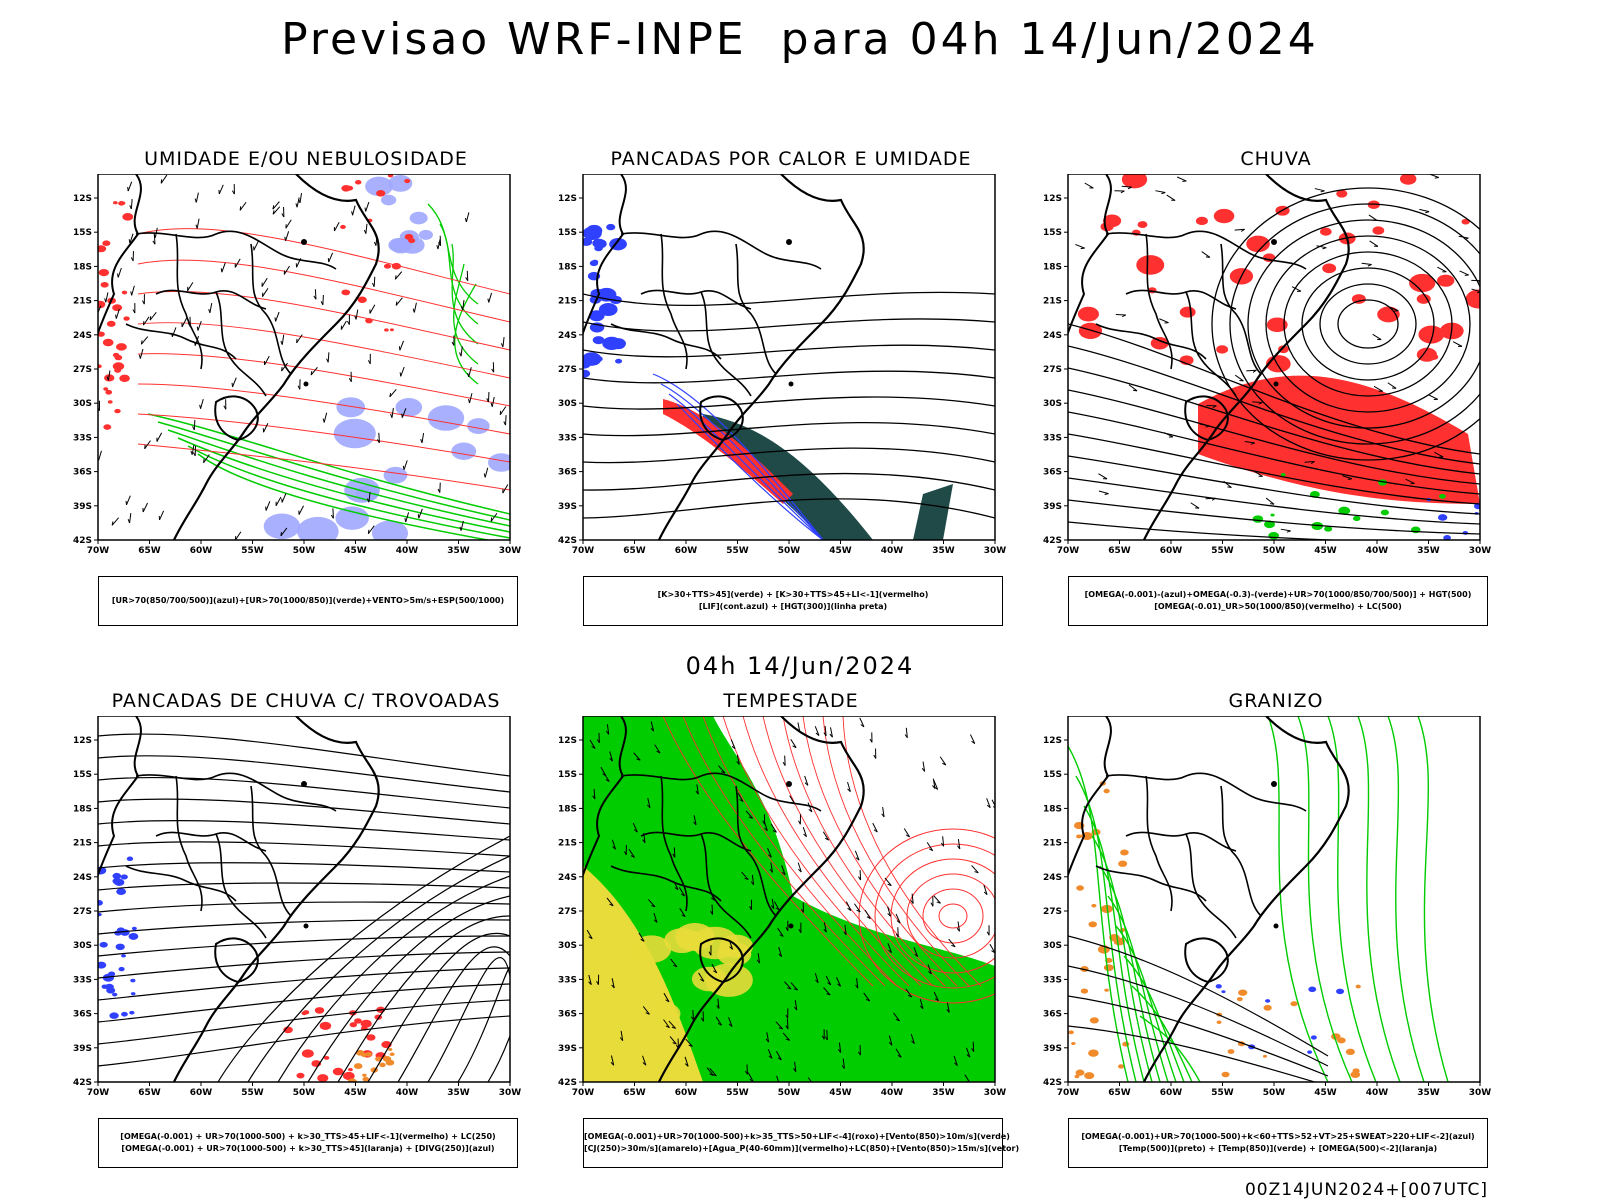 This screenshot has width=1600, height=1200. Describe the element at coordinates (567, 1049) in the screenshot. I see `y-tick-label: 39S` at that location.